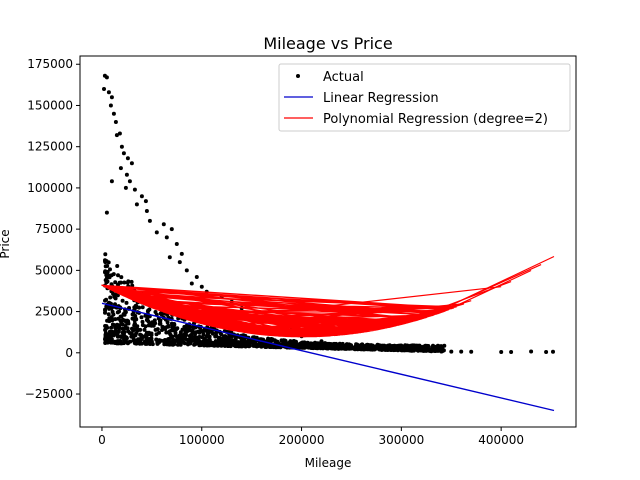 This screenshot has height=480, width=640. Describe the element at coordinates (435, 119) in the screenshot. I see `legend-label-poly: Polynomial Regression (degree=2)` at that location.